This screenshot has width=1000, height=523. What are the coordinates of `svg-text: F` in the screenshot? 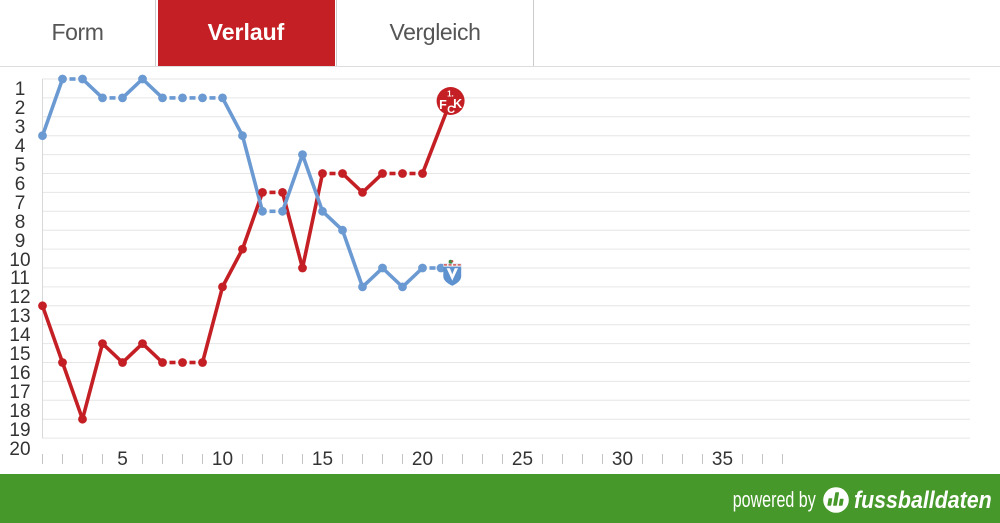 It's located at (443, 105).